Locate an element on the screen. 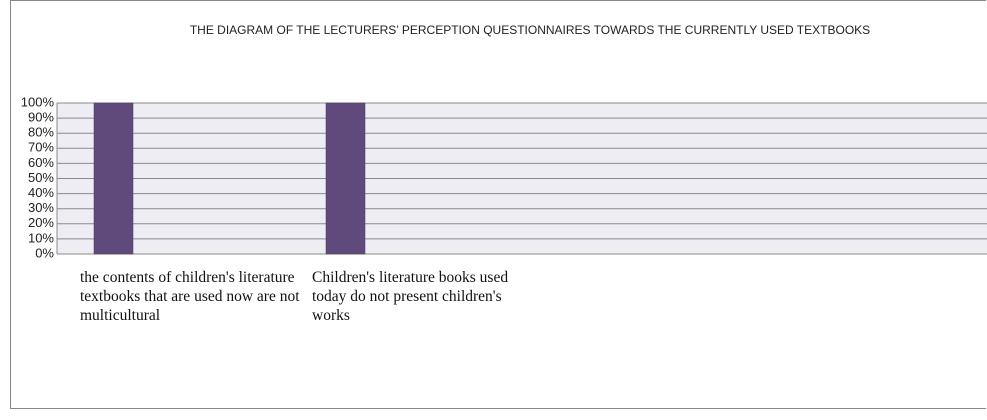 This screenshot has height=420, width=987. y-tick-label: 0% is located at coordinates (44, 252).